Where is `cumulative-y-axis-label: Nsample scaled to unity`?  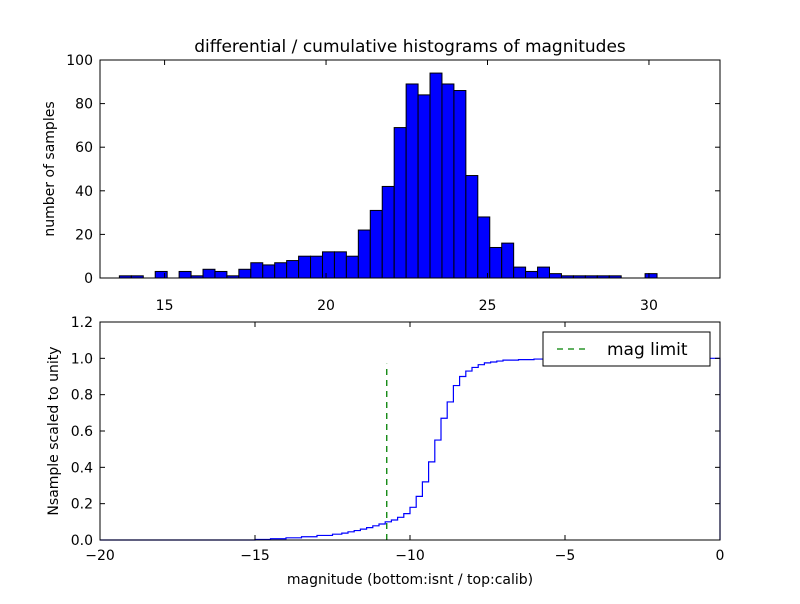 cumulative-y-axis-label: Nsample scaled to unity is located at coordinates (54, 430).